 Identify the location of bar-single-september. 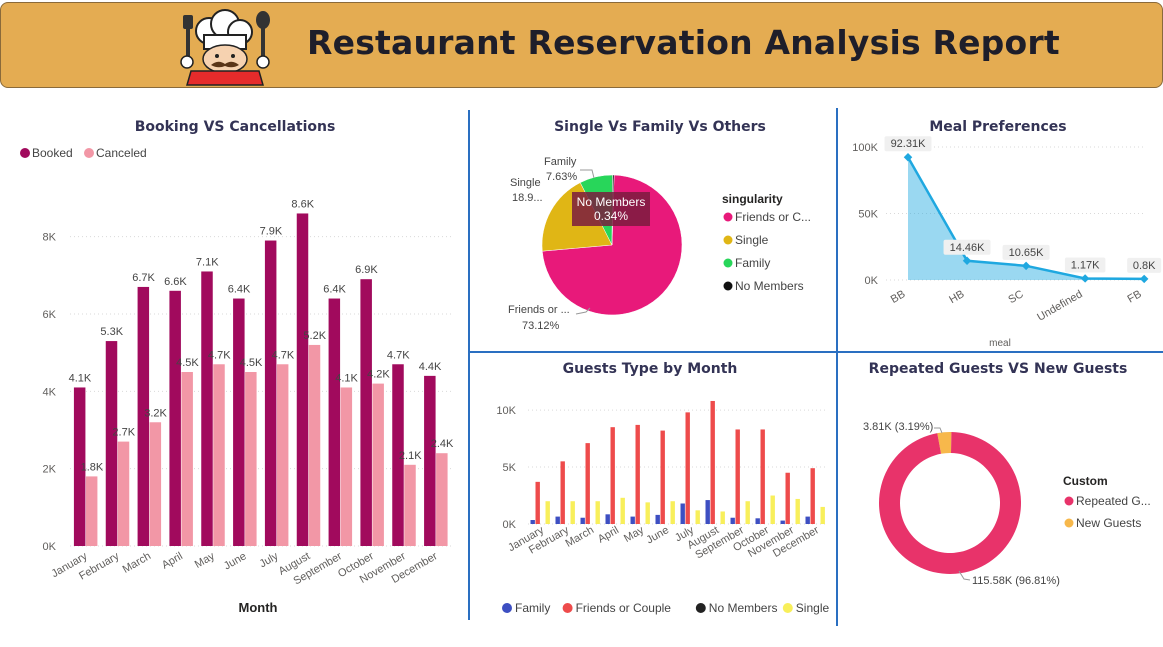
(747, 512).